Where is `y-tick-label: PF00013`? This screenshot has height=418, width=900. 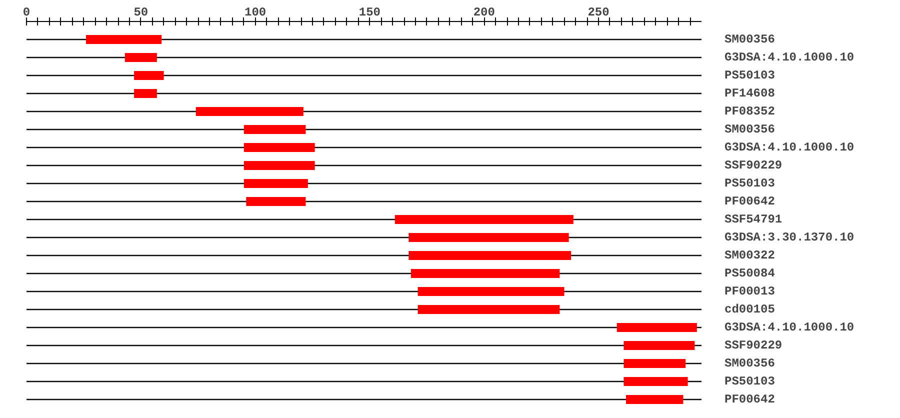 y-tick-label: PF00013 is located at coordinates (749, 291).